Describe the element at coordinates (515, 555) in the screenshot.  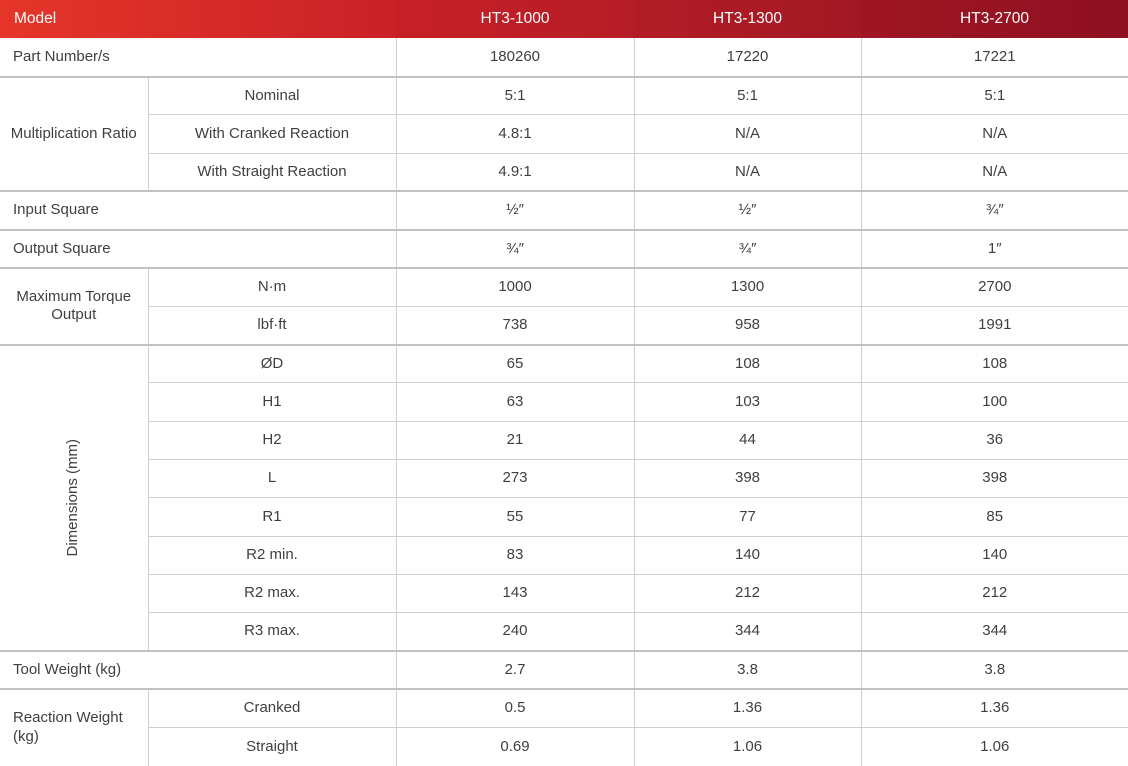
I see `value-cell: 83` at that location.